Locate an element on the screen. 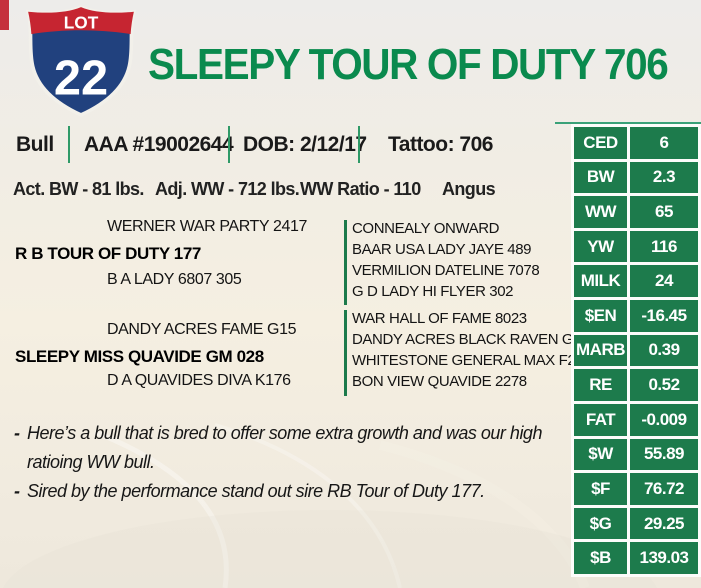  ww-ratio-label: WW Ratio - 110 is located at coordinates (360, 189).